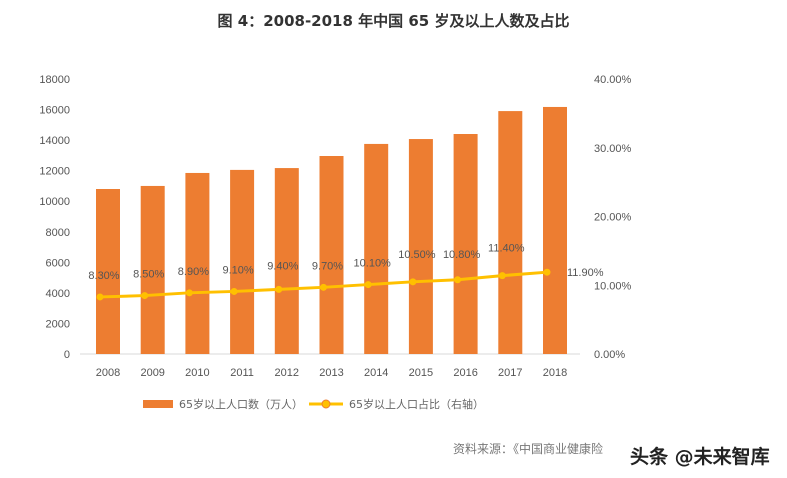  I want to click on y2-tick-label: 40.00%, so click(613, 80).